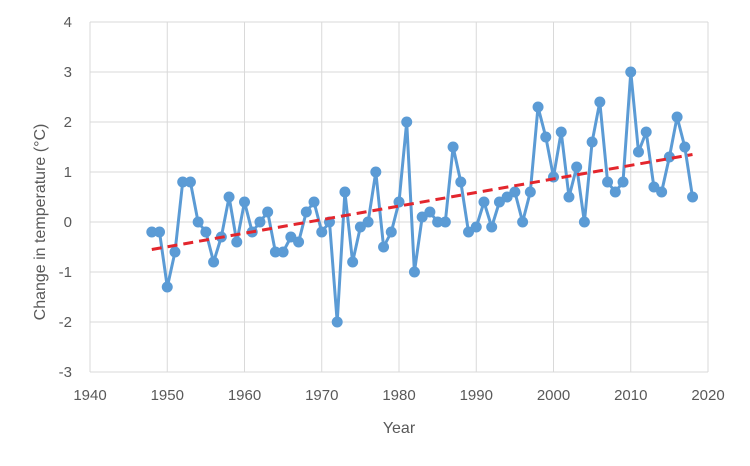  What do you see at coordinates (40, 222) in the screenshot?
I see `y-axis-title: Change in temperature (°C)` at bounding box center [40, 222].